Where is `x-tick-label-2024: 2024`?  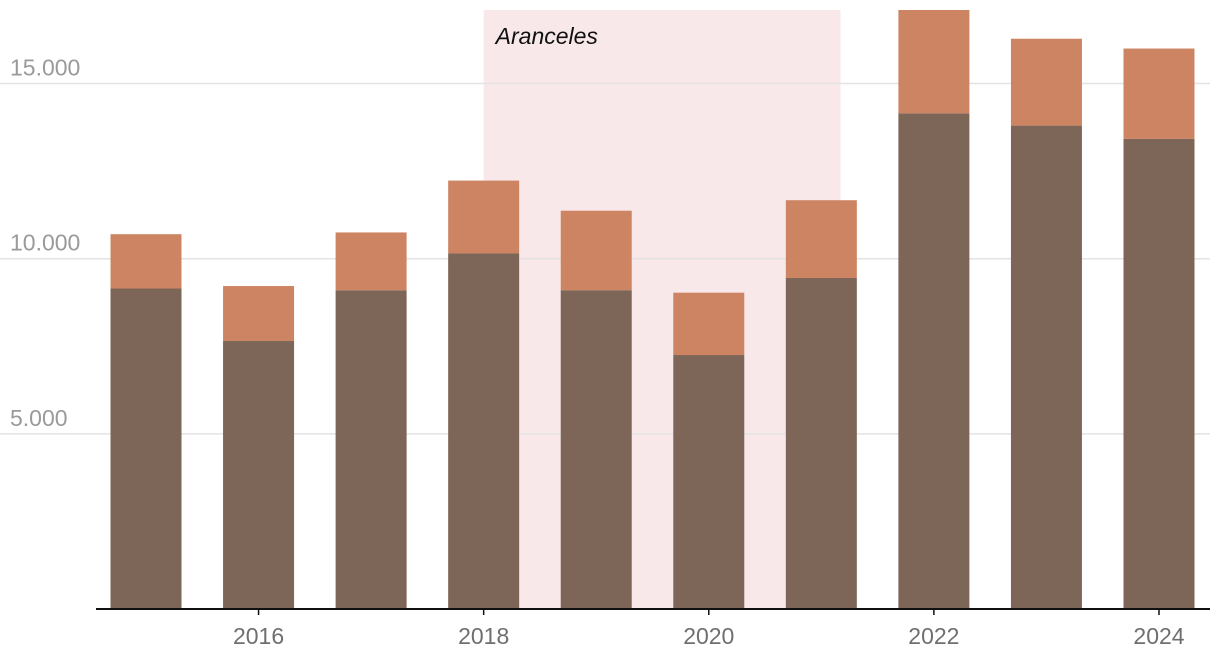
x-tick-label-2024: 2024 is located at coordinates (1158, 636).